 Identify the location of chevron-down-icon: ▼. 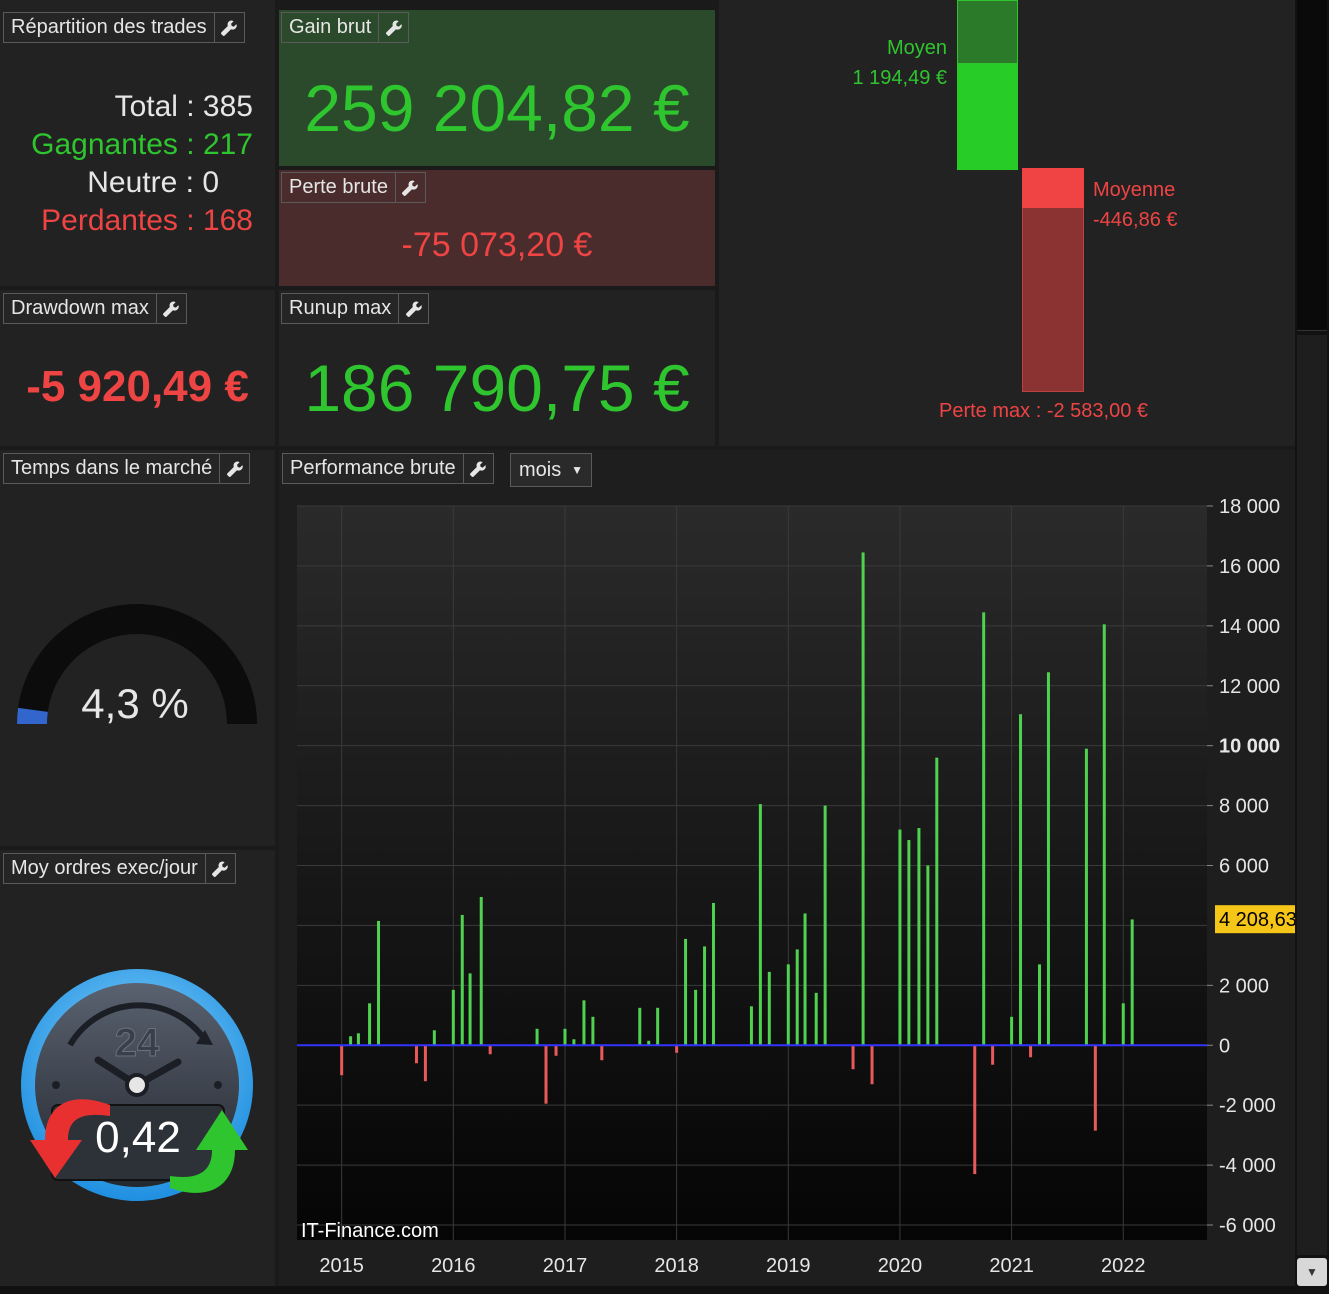
(577, 470).